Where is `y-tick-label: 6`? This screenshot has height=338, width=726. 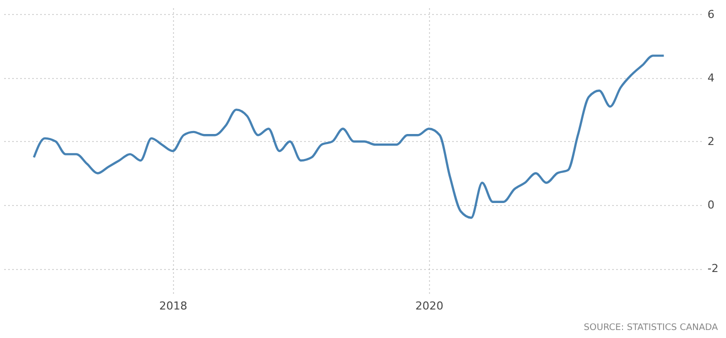
y-tick-label: 6 is located at coordinates (711, 14).